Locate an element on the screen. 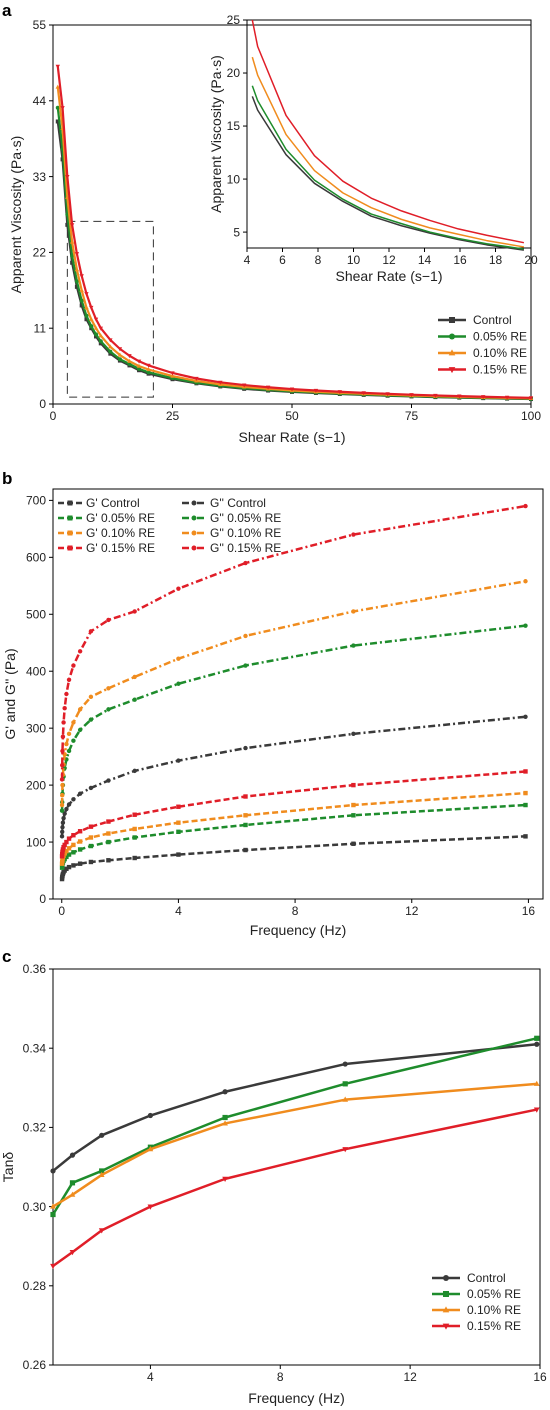 The width and height of the screenshot is (550, 1410). legend-label: G' 0.05% RE is located at coordinates (120, 518).